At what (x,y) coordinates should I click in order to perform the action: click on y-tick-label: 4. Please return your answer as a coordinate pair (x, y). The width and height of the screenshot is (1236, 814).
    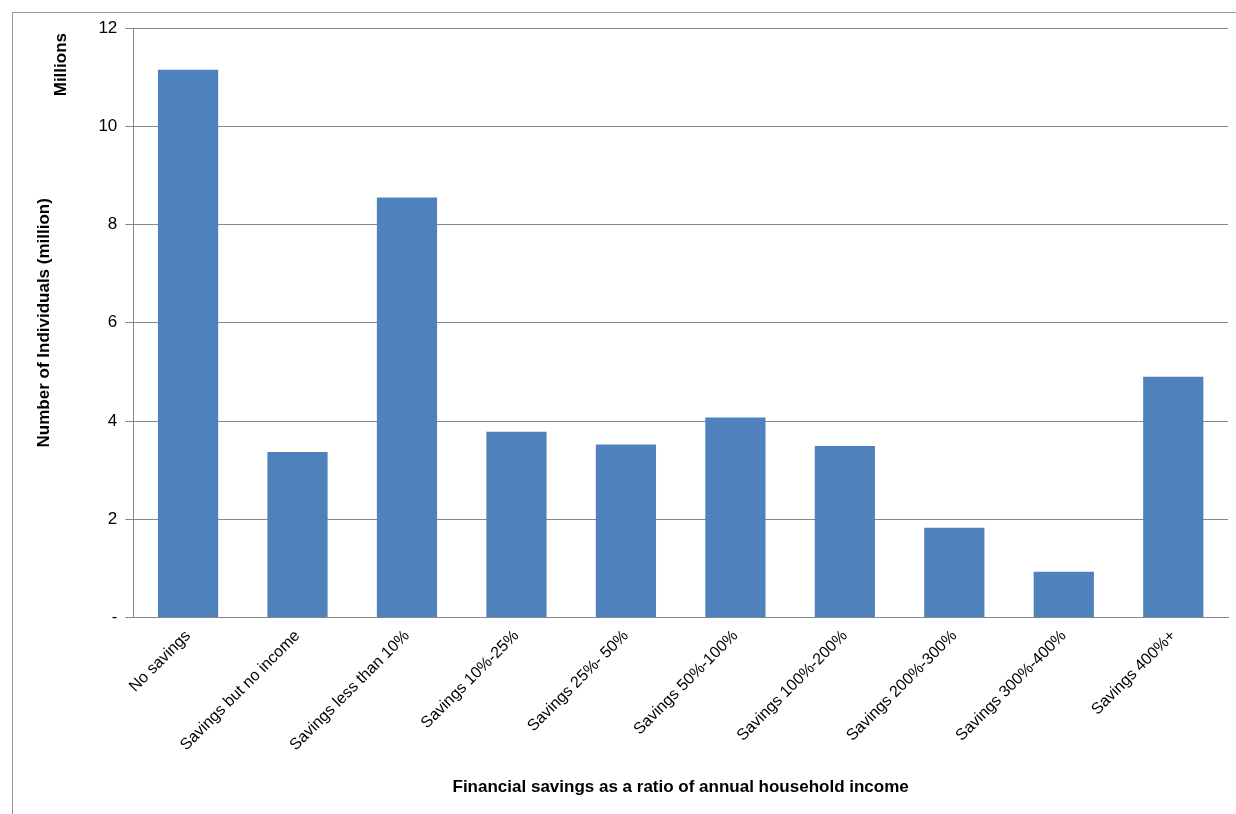
    Looking at the image, I should click on (112, 420).